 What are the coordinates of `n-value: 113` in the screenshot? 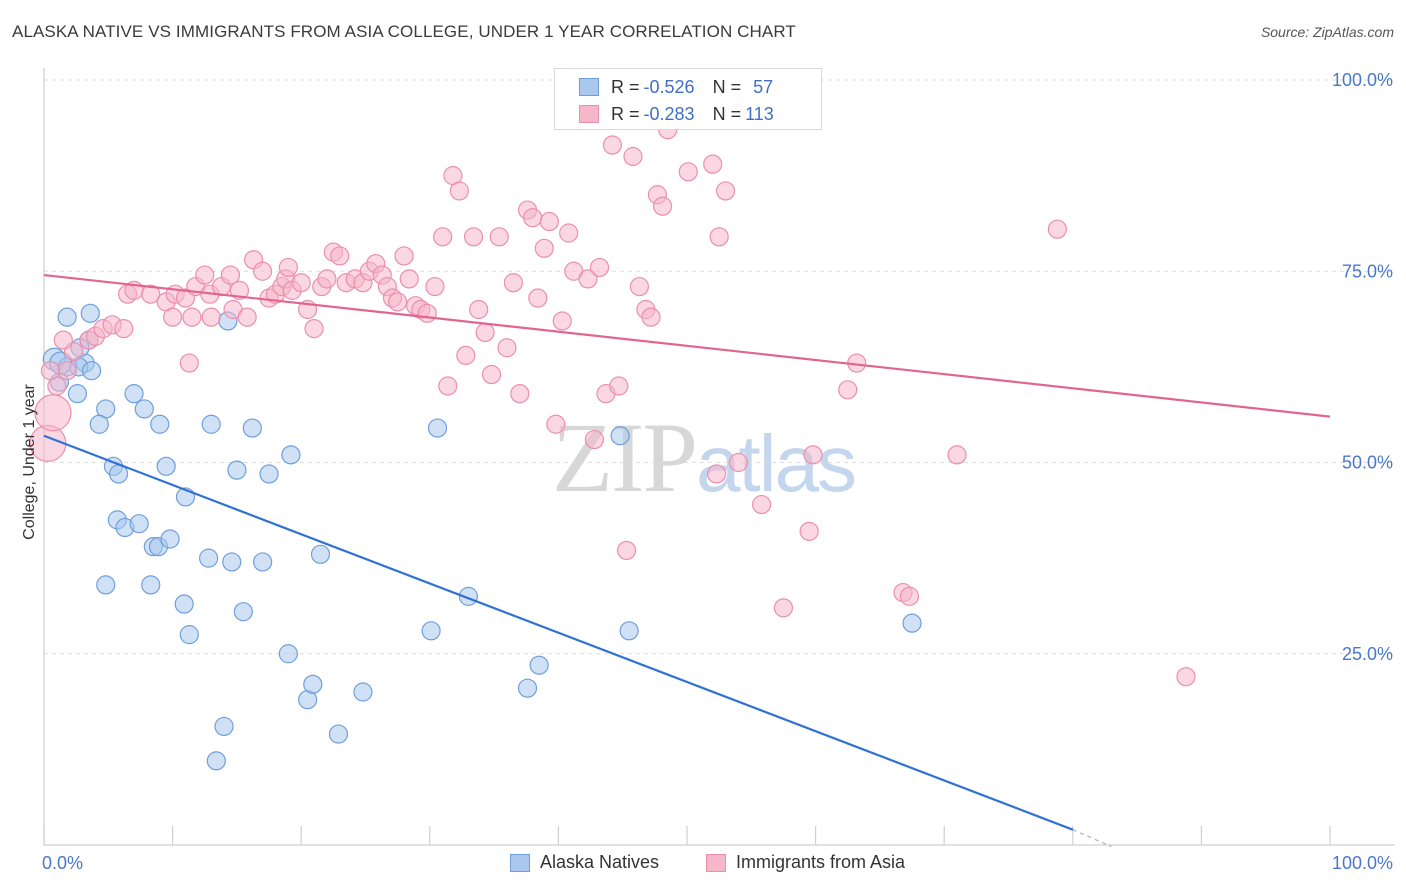 It's located at (759, 113).